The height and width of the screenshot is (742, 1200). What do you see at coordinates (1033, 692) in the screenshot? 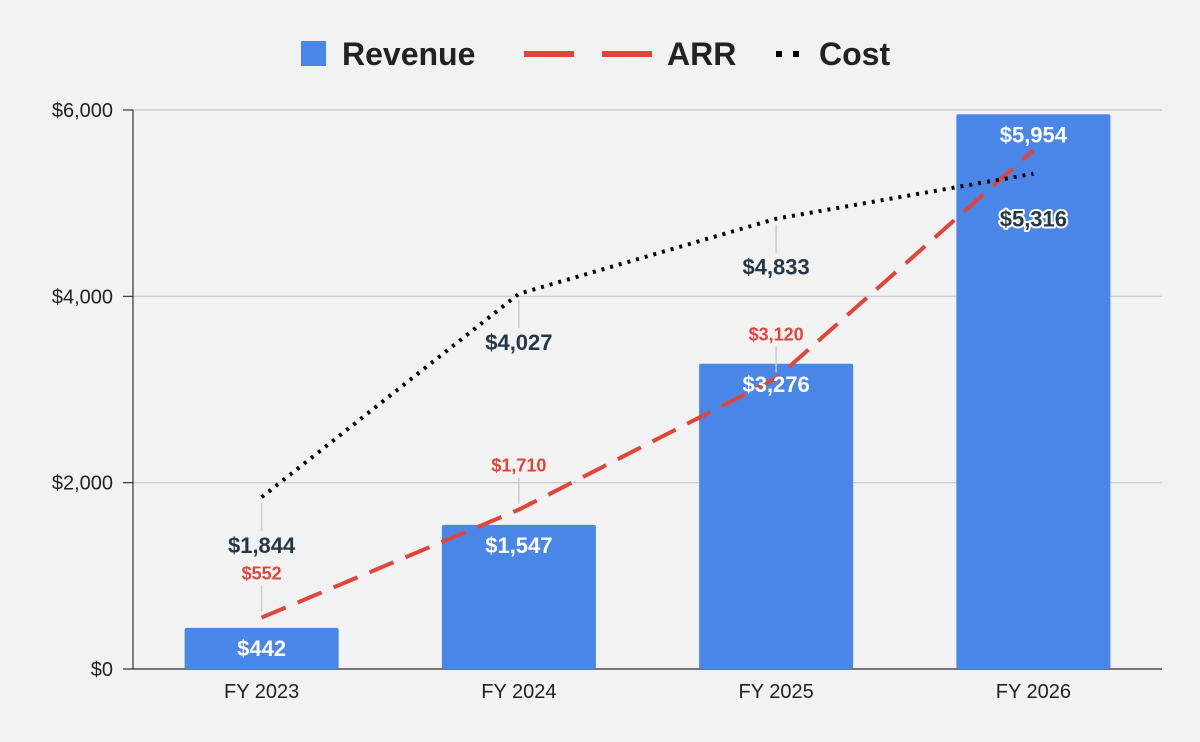
I see `x-tick-label: FY 2026` at bounding box center [1033, 692].